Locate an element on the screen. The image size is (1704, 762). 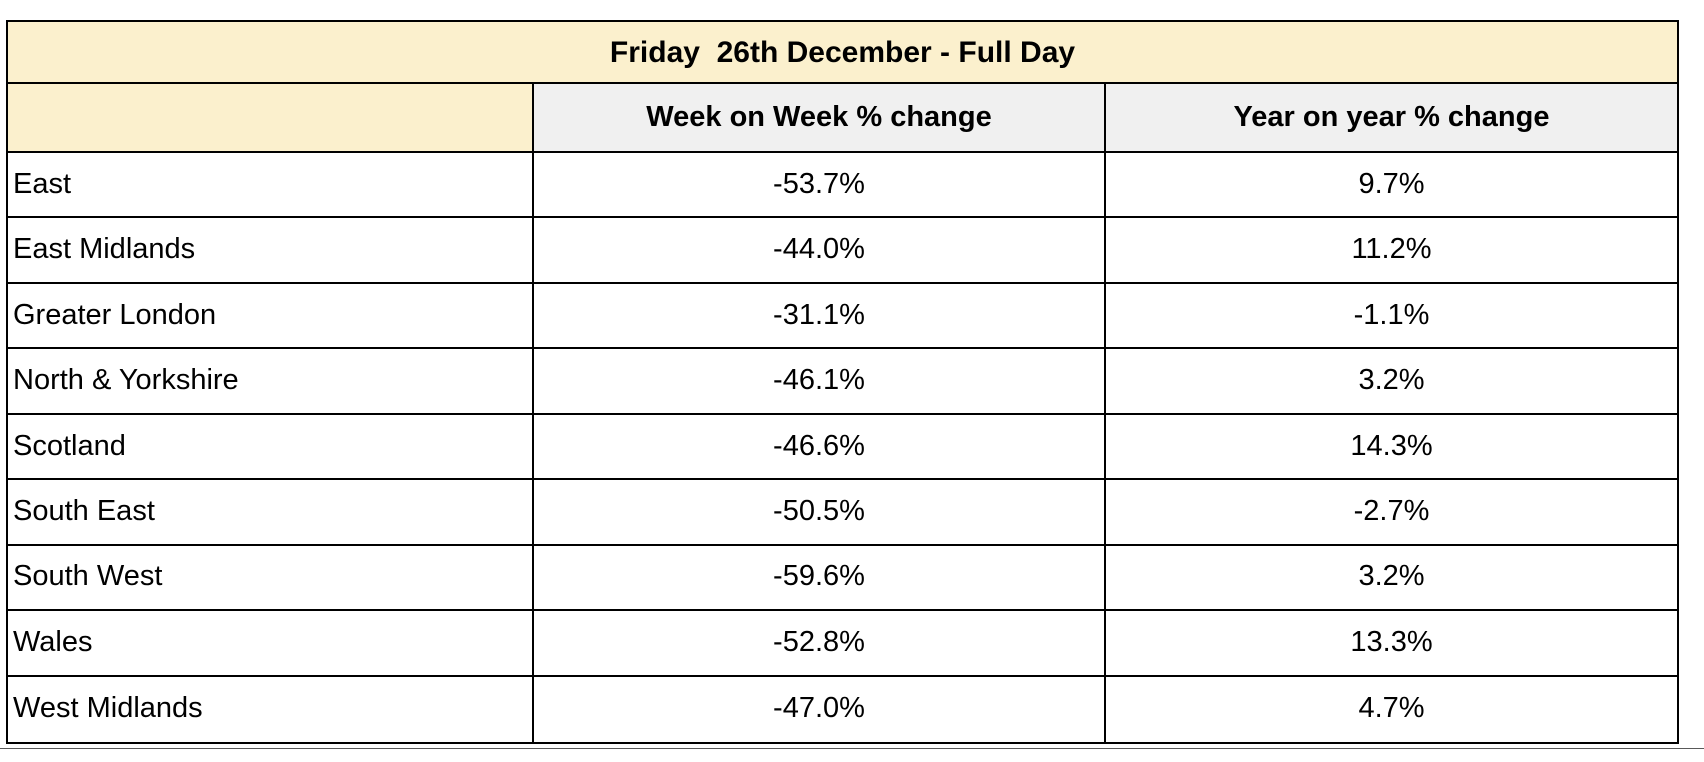
wow-value-cell: -52.8% is located at coordinates (820, 644).